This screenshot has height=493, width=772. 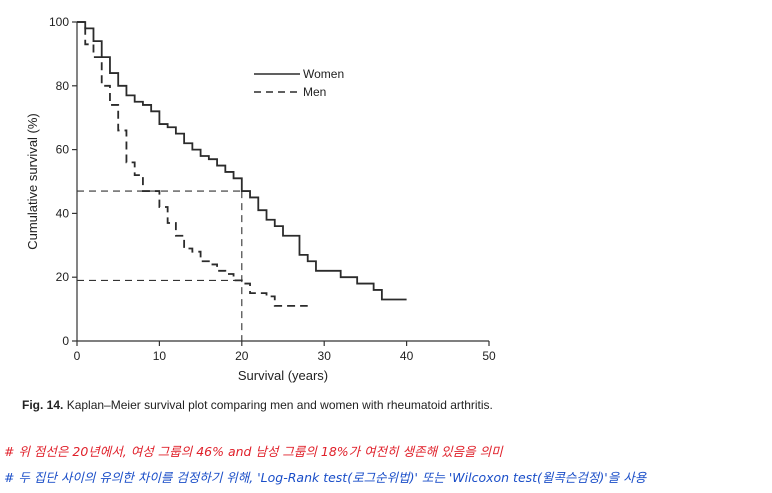 I want to click on y-tick-label: 20, so click(x=63, y=277).